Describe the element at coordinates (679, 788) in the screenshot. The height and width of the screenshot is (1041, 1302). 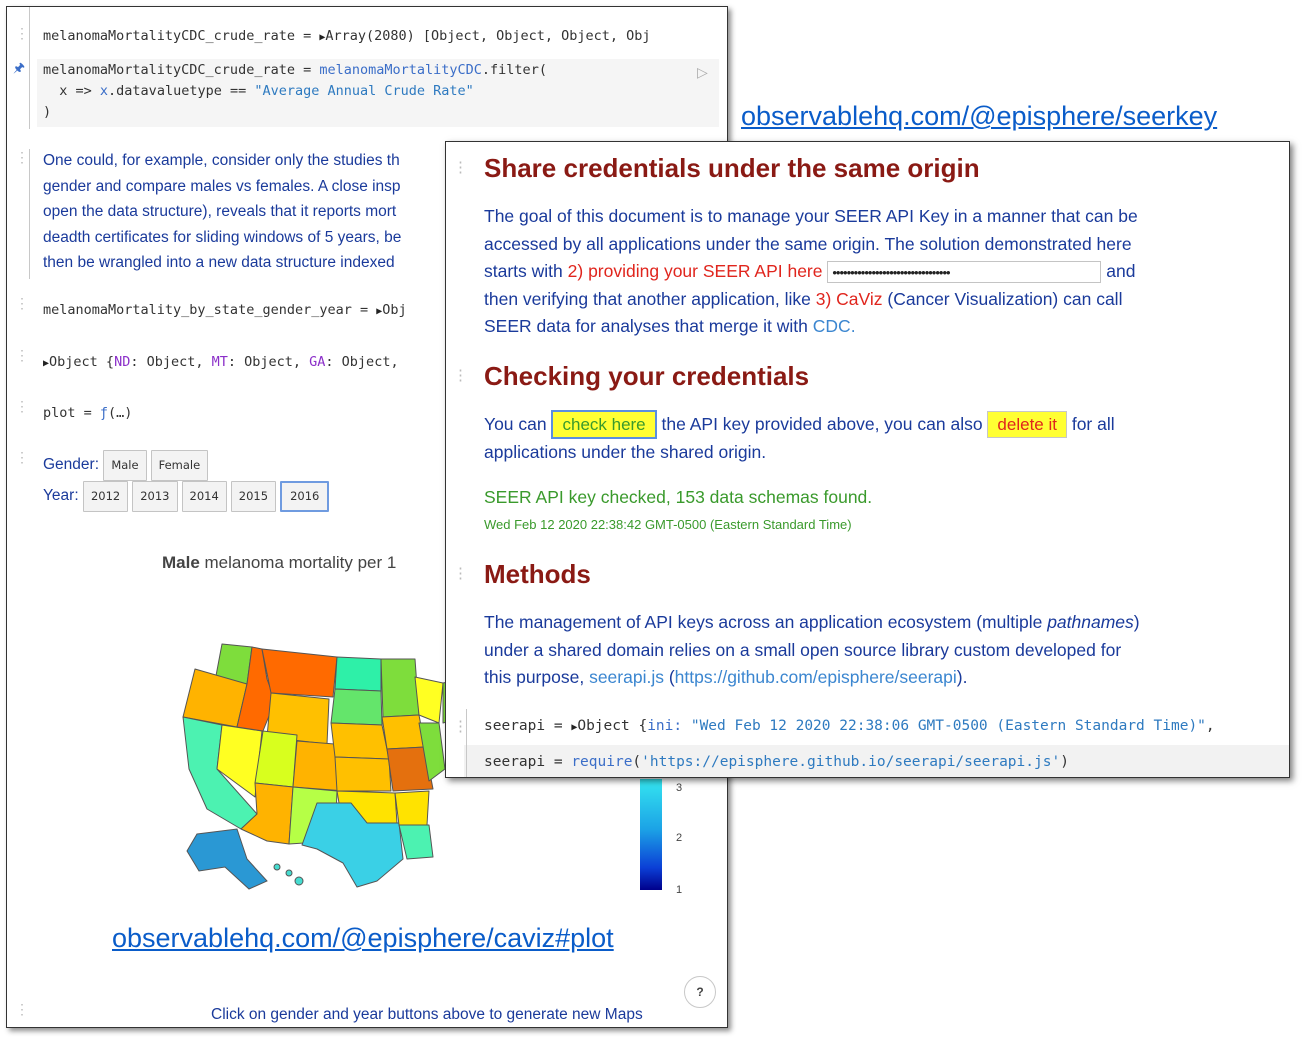
I see `colorbar-tick-3: 3` at that location.